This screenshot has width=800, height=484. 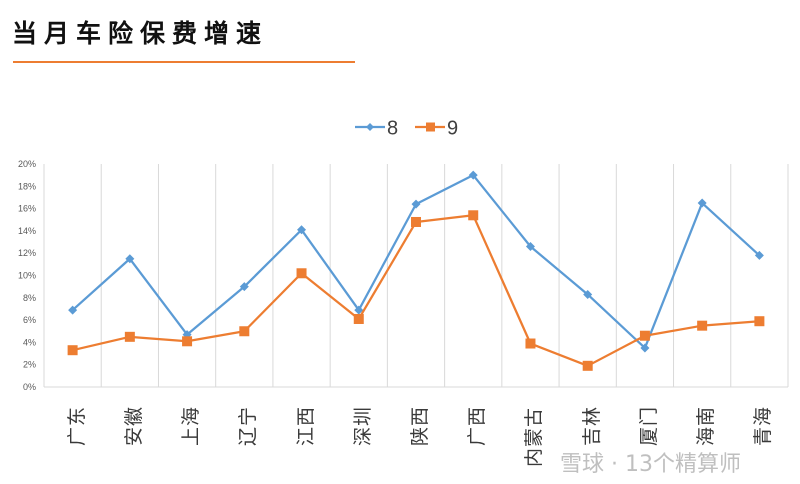 What do you see at coordinates (248, 425) in the screenshot?
I see `x-category-label: 辽宁` at bounding box center [248, 425].